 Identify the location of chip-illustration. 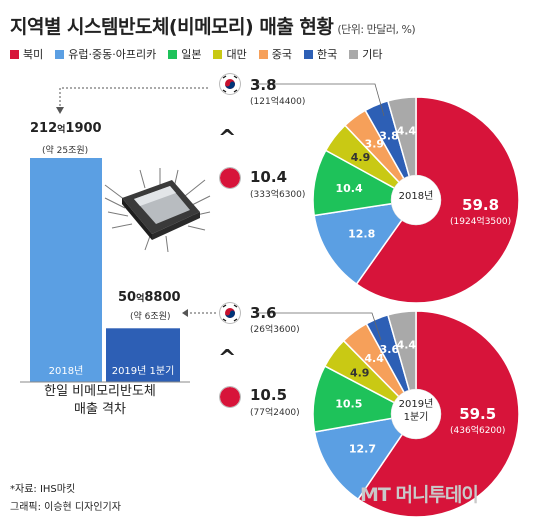
(157, 210).